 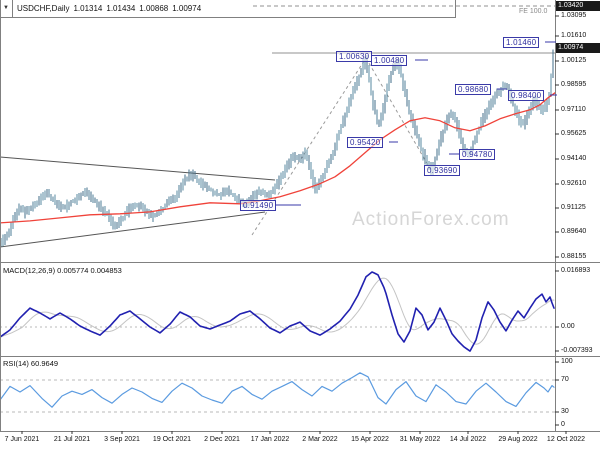 I want to click on price-level-annotation: 1.01460, so click(x=521, y=42).